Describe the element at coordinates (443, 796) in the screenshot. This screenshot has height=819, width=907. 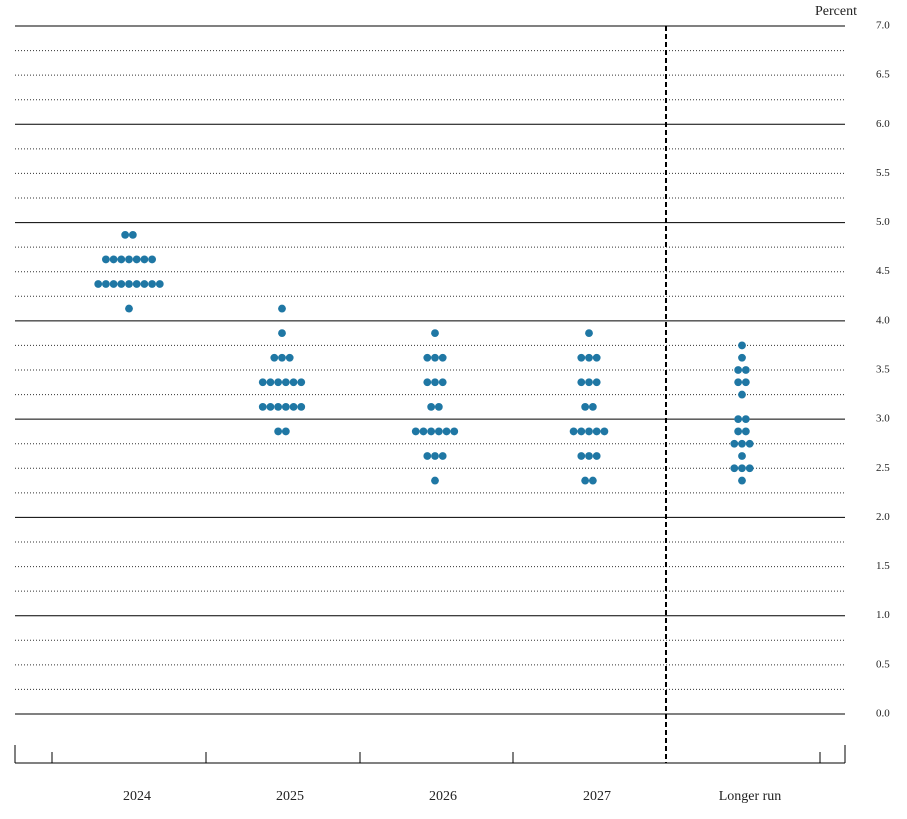
I see `x-tick-label: 2026` at that location.